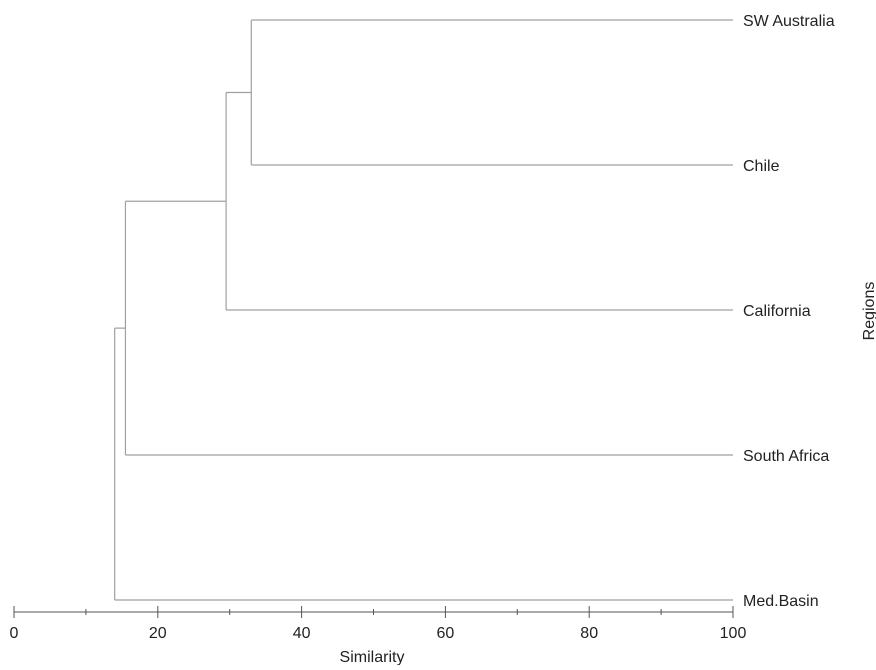 The width and height of the screenshot is (876, 670). Describe the element at coordinates (868, 311) in the screenshot. I see `y-axis-title: Regions` at that location.